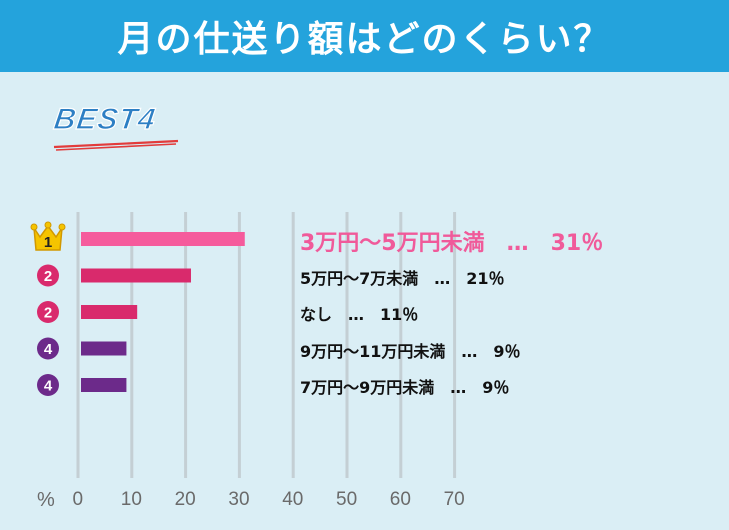  I want to click on x-tick-label: 10, so click(131, 499).